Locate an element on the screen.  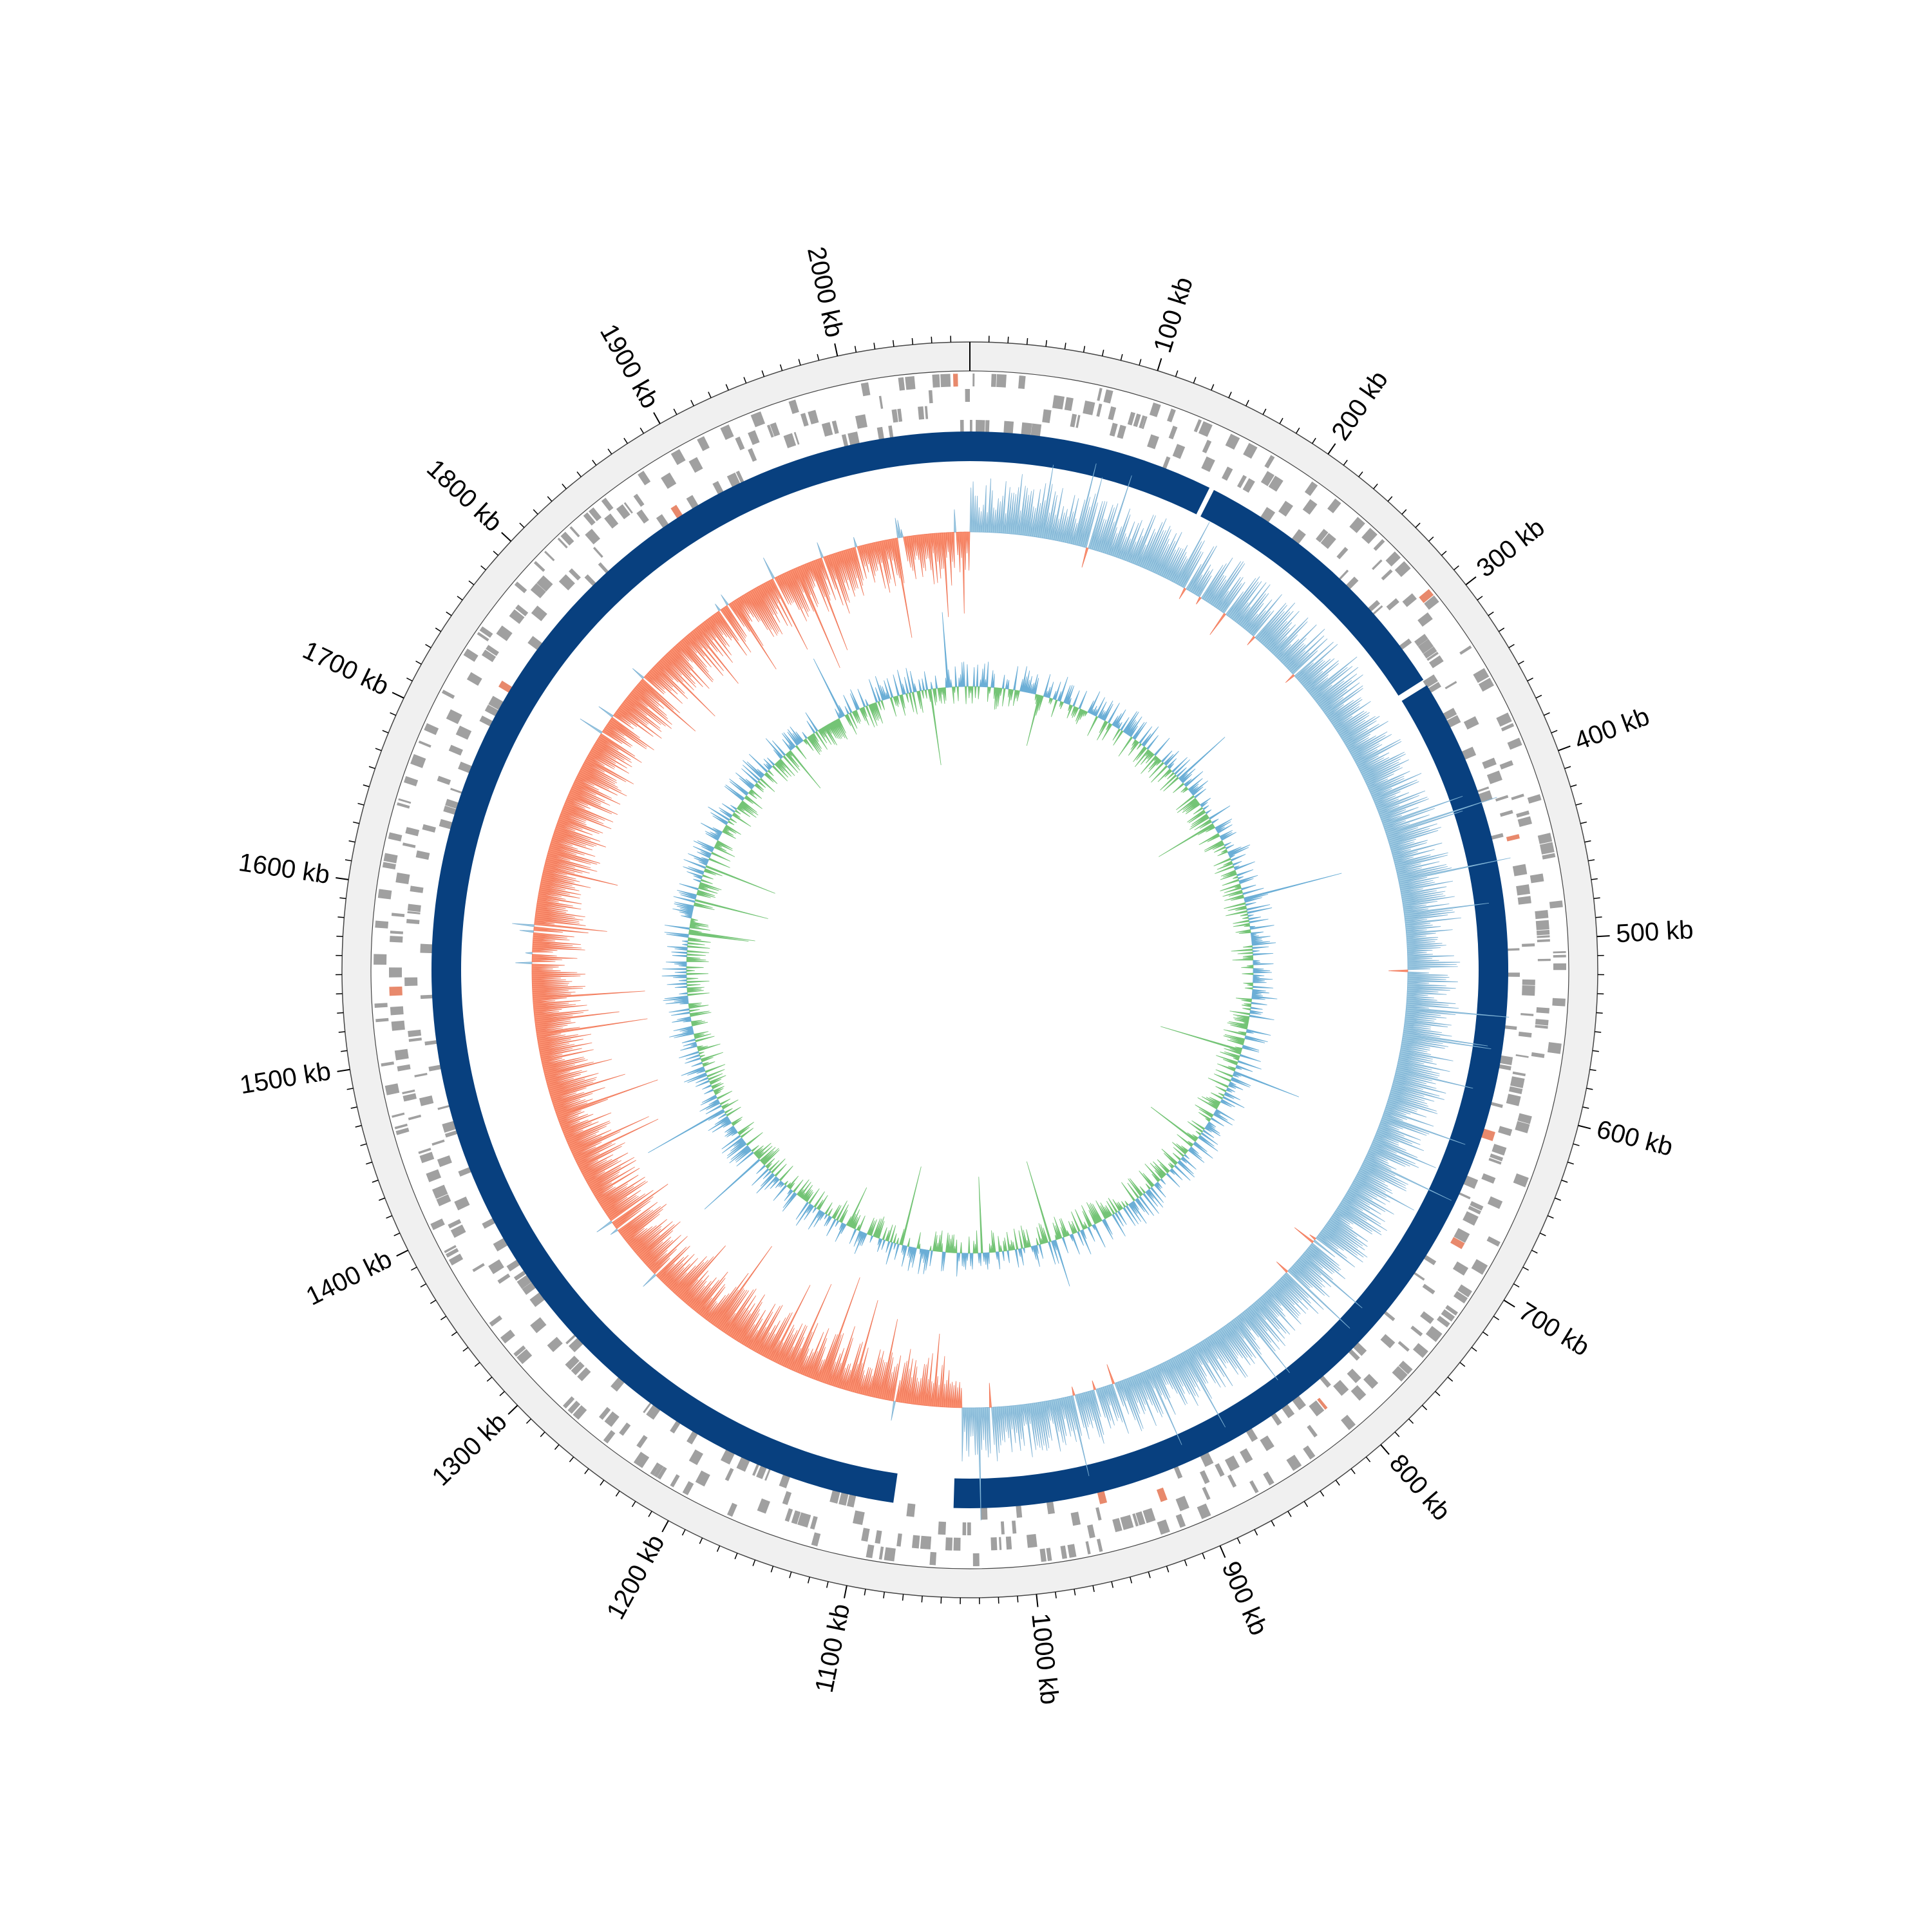
gc-content-track is located at coordinates (995, 949).